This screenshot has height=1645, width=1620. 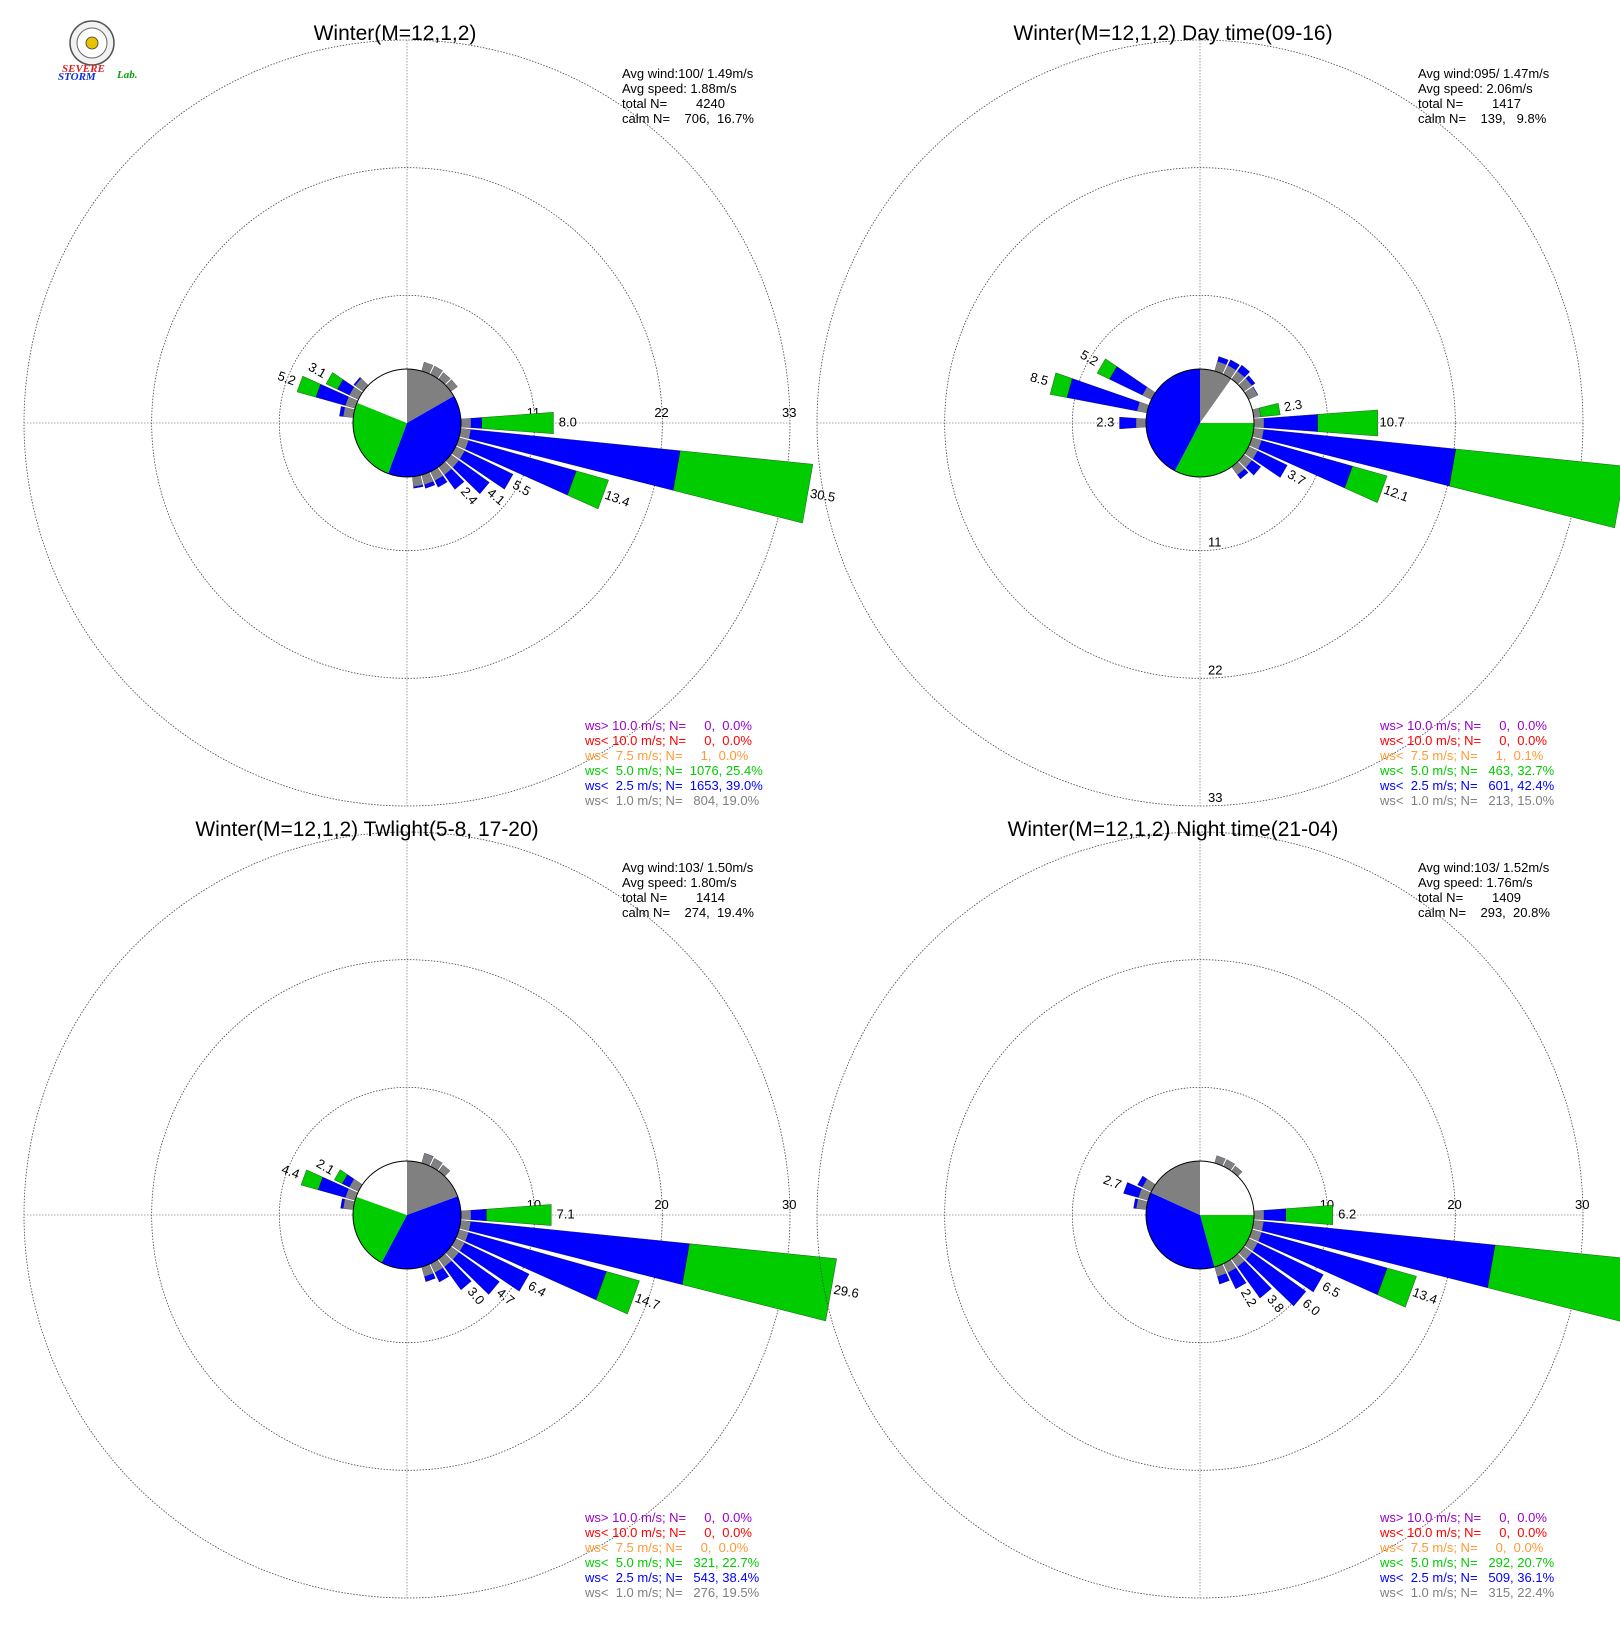 What do you see at coordinates (1347, 1213) in the screenshot?
I see `bar-value-label: 6.2` at bounding box center [1347, 1213].